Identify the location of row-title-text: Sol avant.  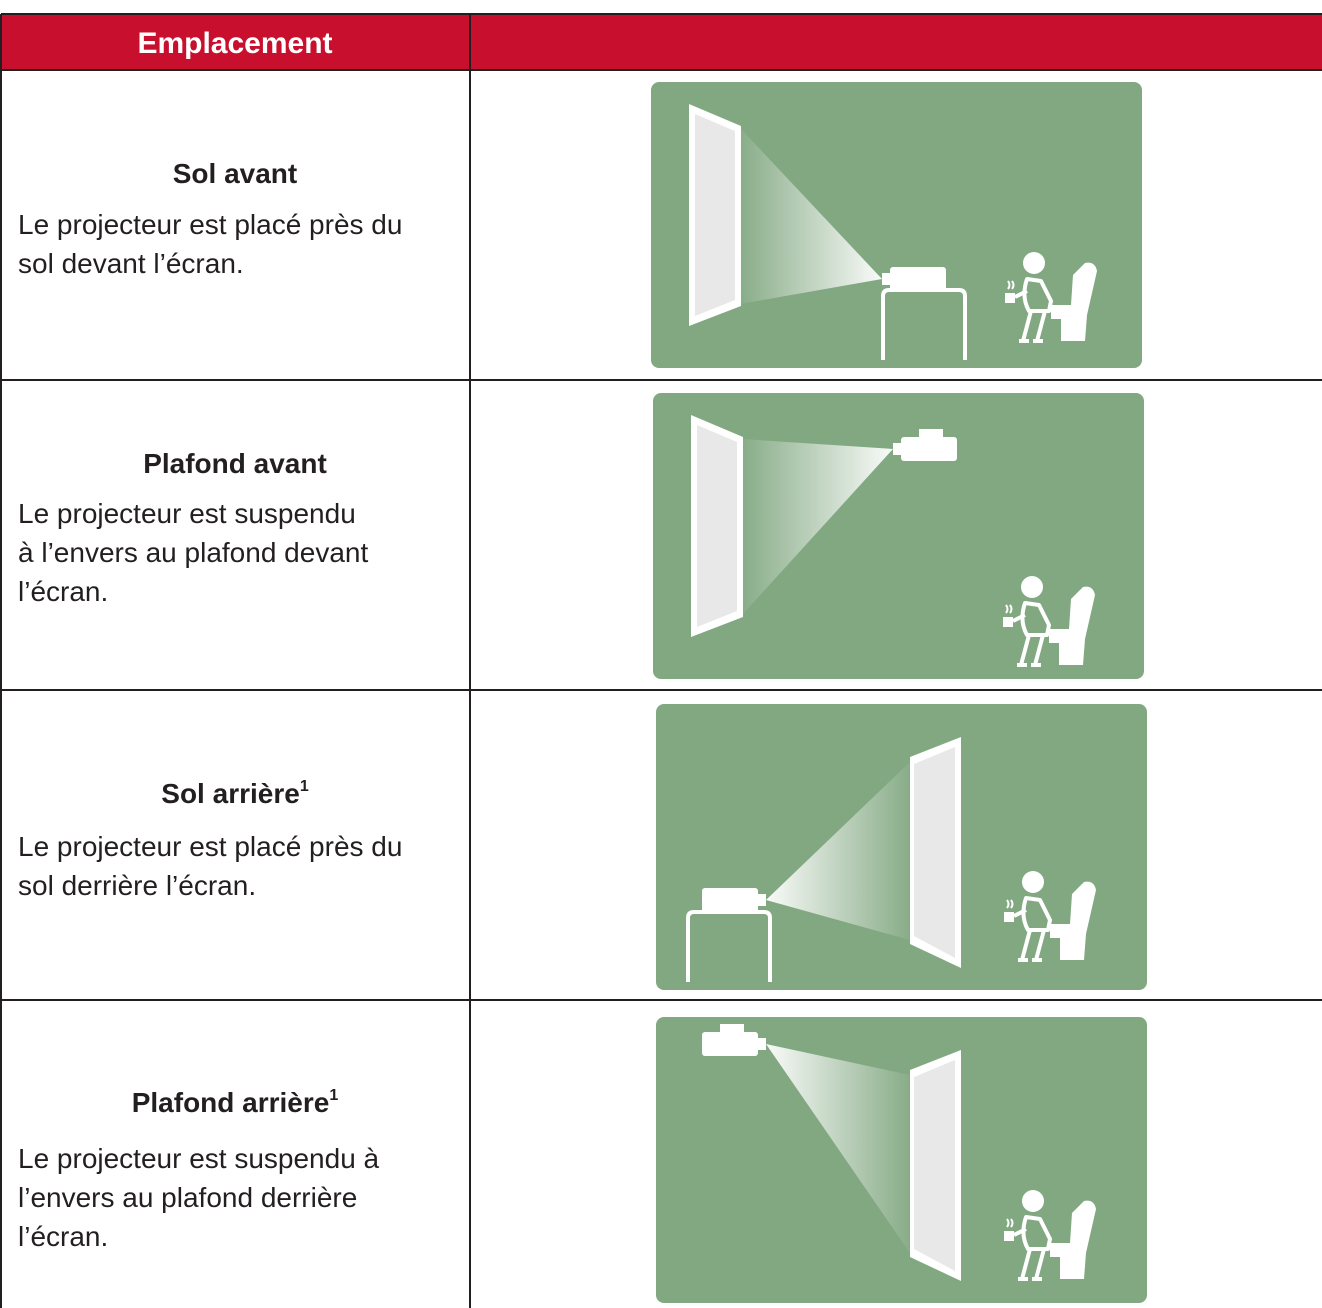
(235, 173).